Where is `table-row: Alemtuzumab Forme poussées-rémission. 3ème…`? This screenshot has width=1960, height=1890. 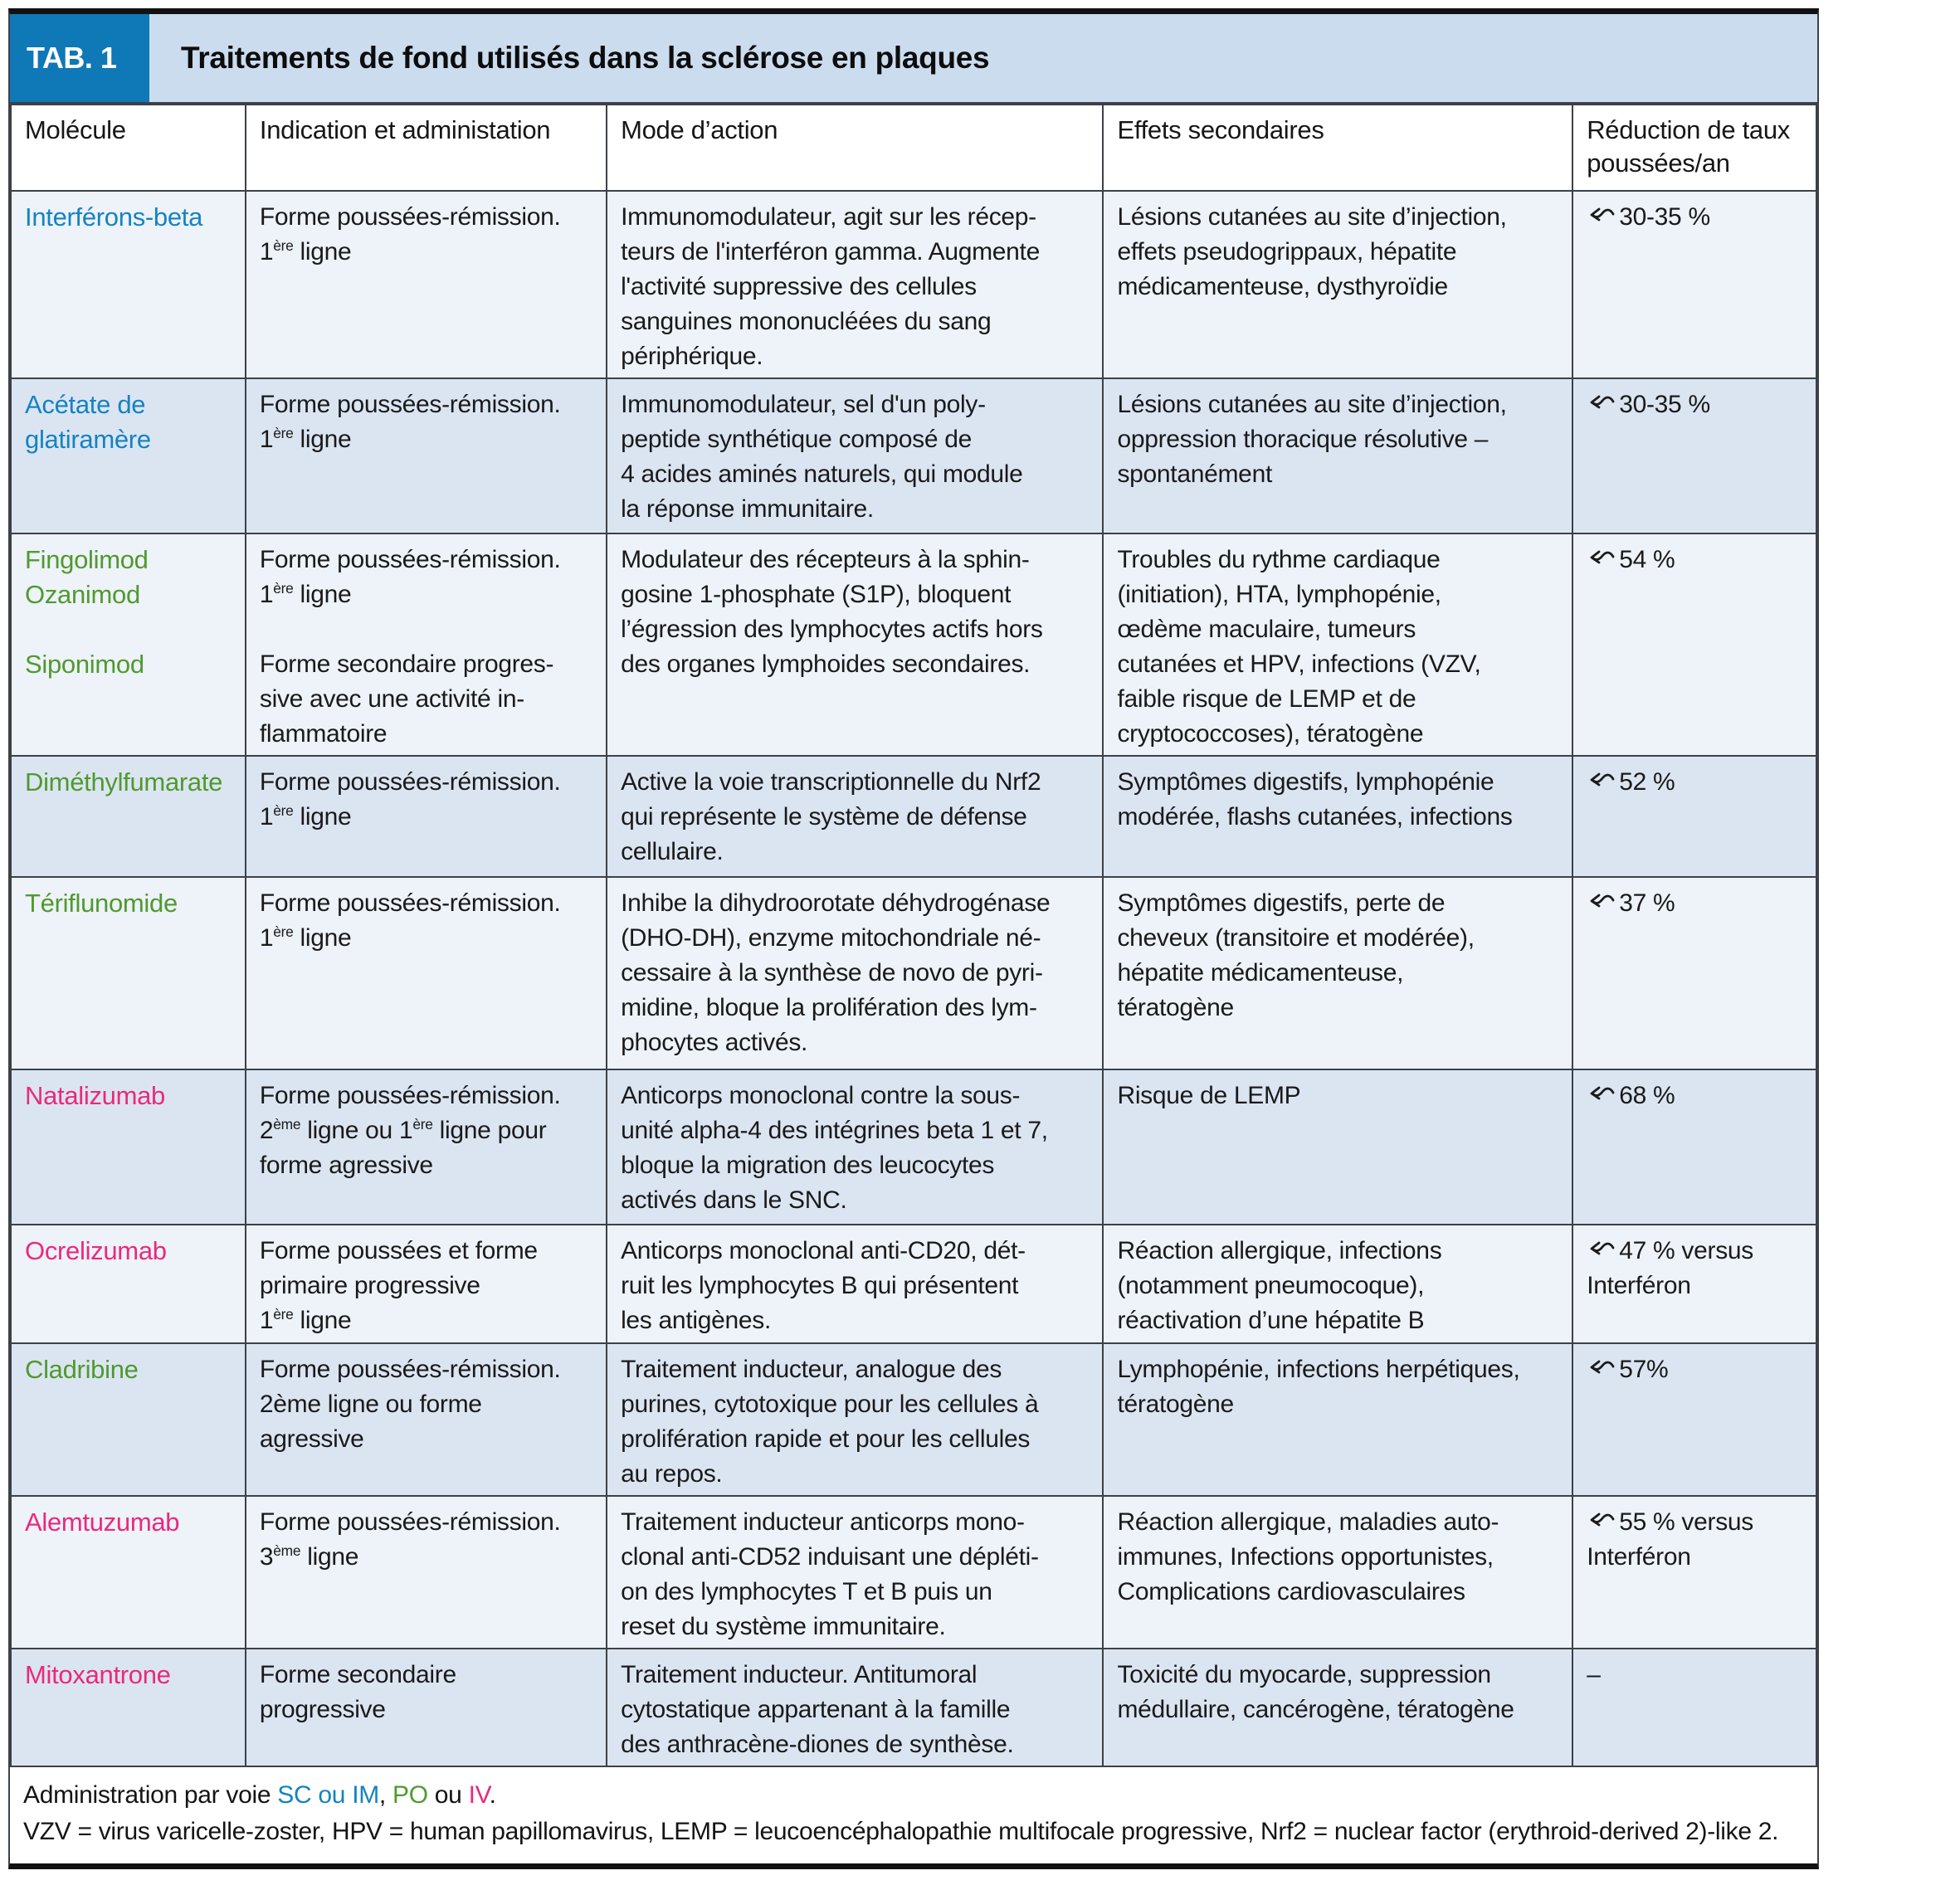
table-row: Alemtuzumab Forme poussées-rémission. 3ème… is located at coordinates (913, 1572).